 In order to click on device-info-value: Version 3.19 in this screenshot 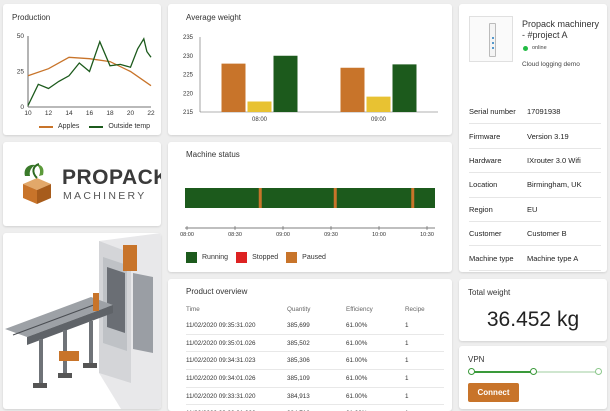, I will do `click(548, 136)`.